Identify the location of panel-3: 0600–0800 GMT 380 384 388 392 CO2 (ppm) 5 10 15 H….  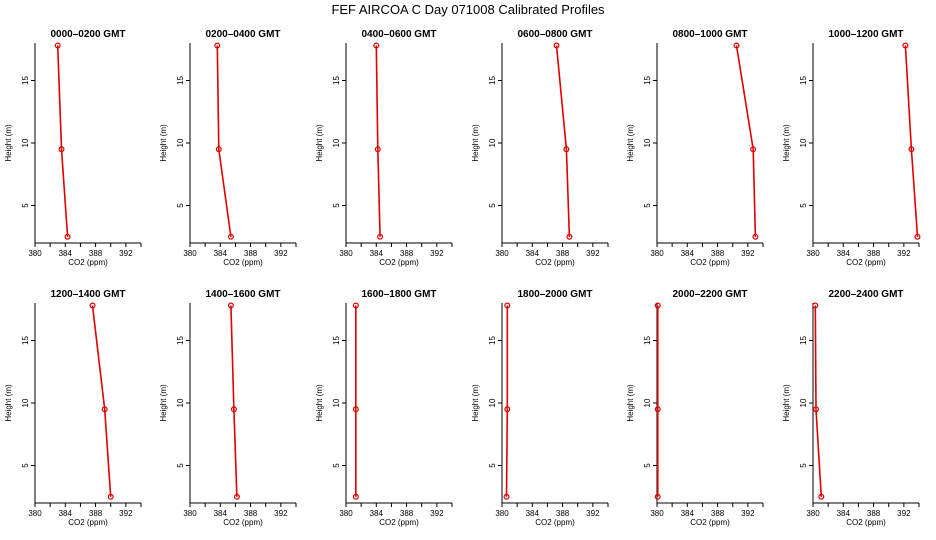
(540, 148).